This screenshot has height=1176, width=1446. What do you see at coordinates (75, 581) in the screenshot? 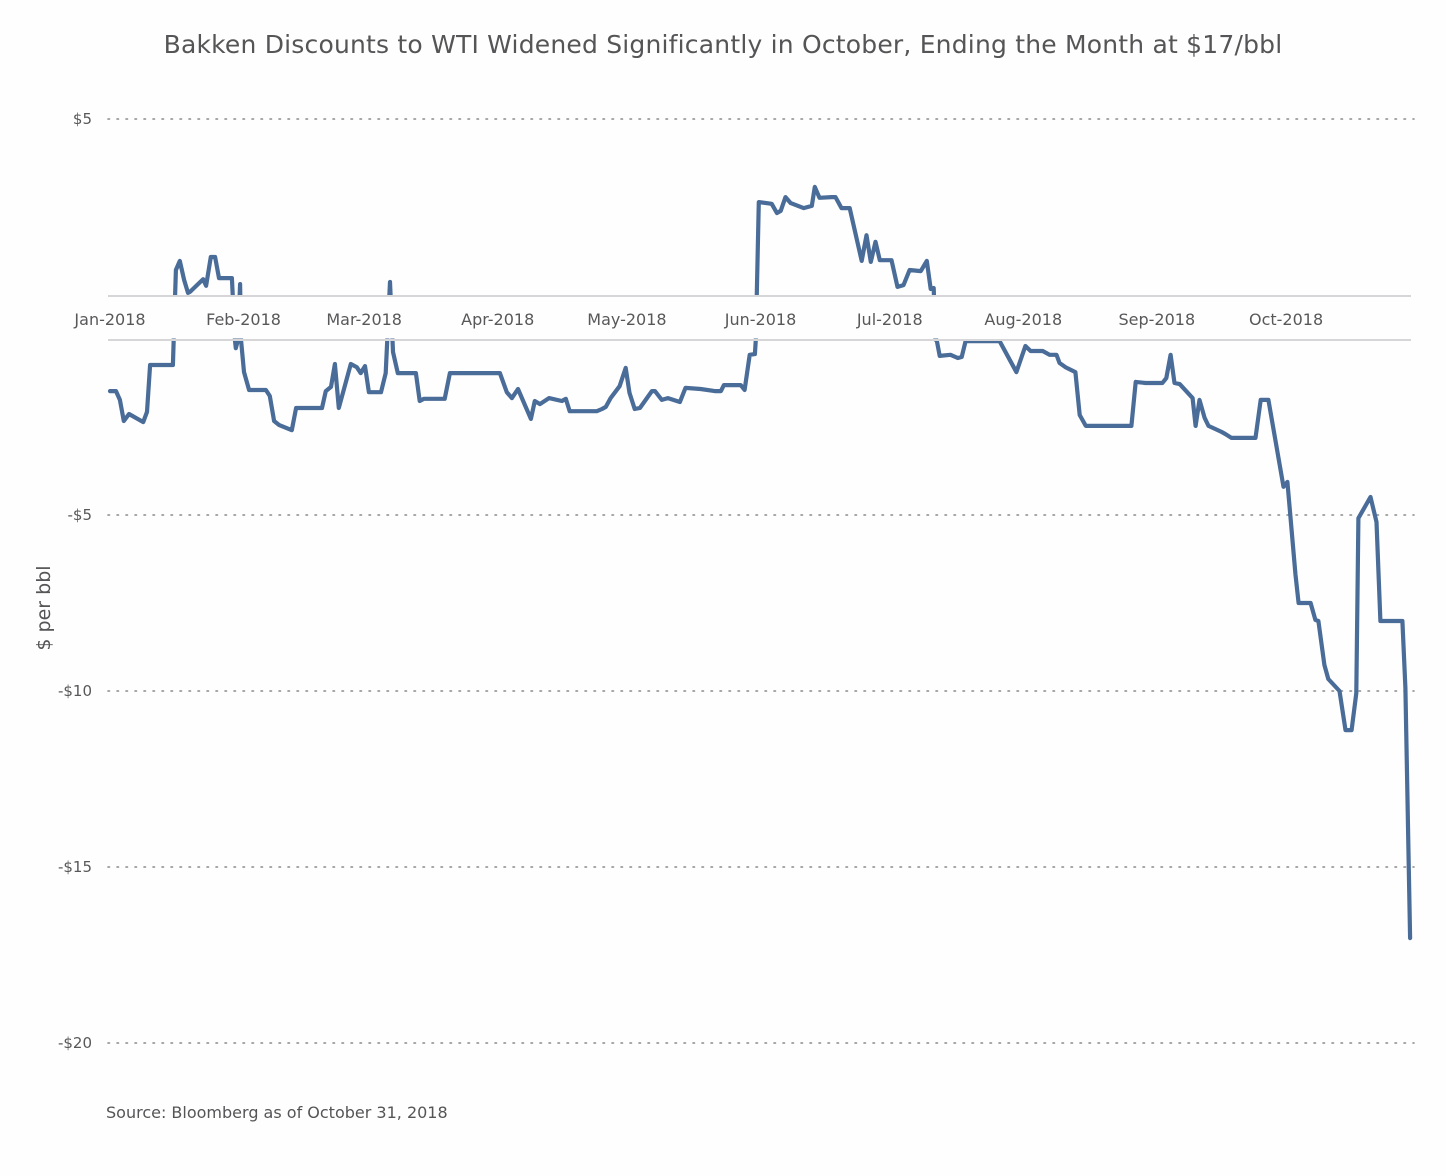
I see `y-tick-labels: $5 -$5 -$10 -$15 -$20` at bounding box center [75, 581].